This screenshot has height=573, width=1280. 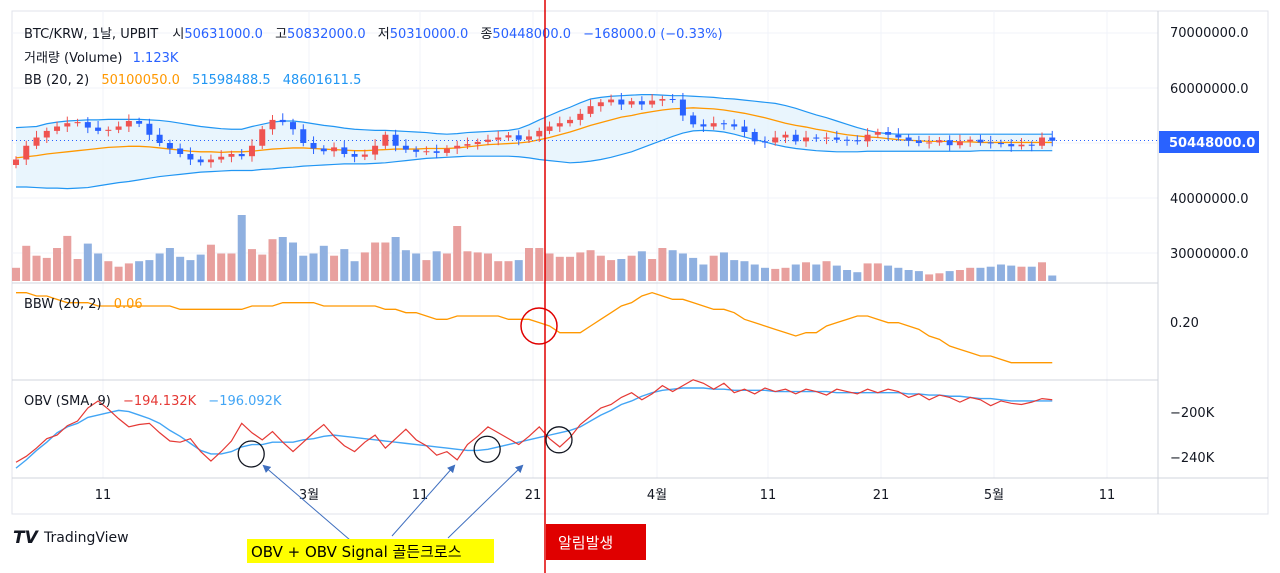 What do you see at coordinates (67, 401) in the screenshot?
I see `obv-label: OBV (SMA, 9)` at bounding box center [67, 401].